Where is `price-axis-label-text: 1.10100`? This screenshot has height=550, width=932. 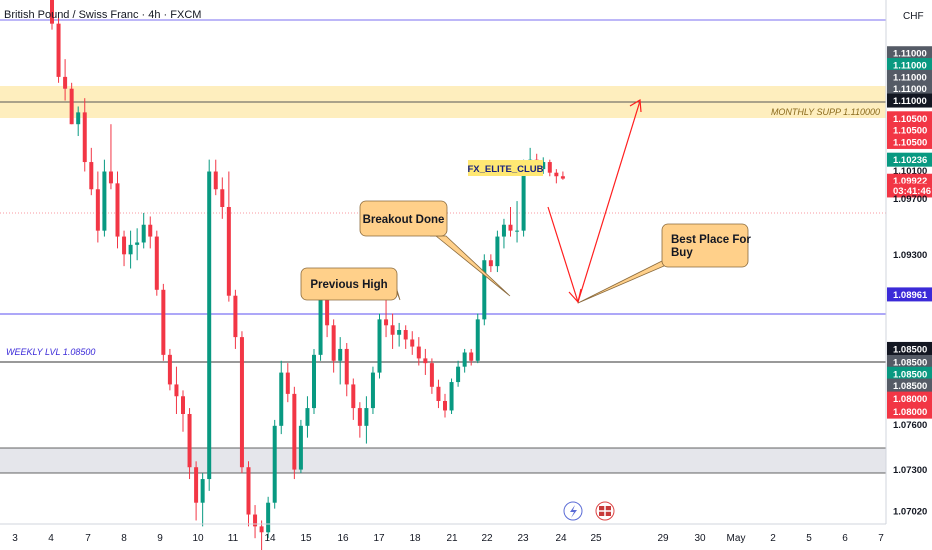 price-axis-label-text: 1.10100 is located at coordinates (910, 171).